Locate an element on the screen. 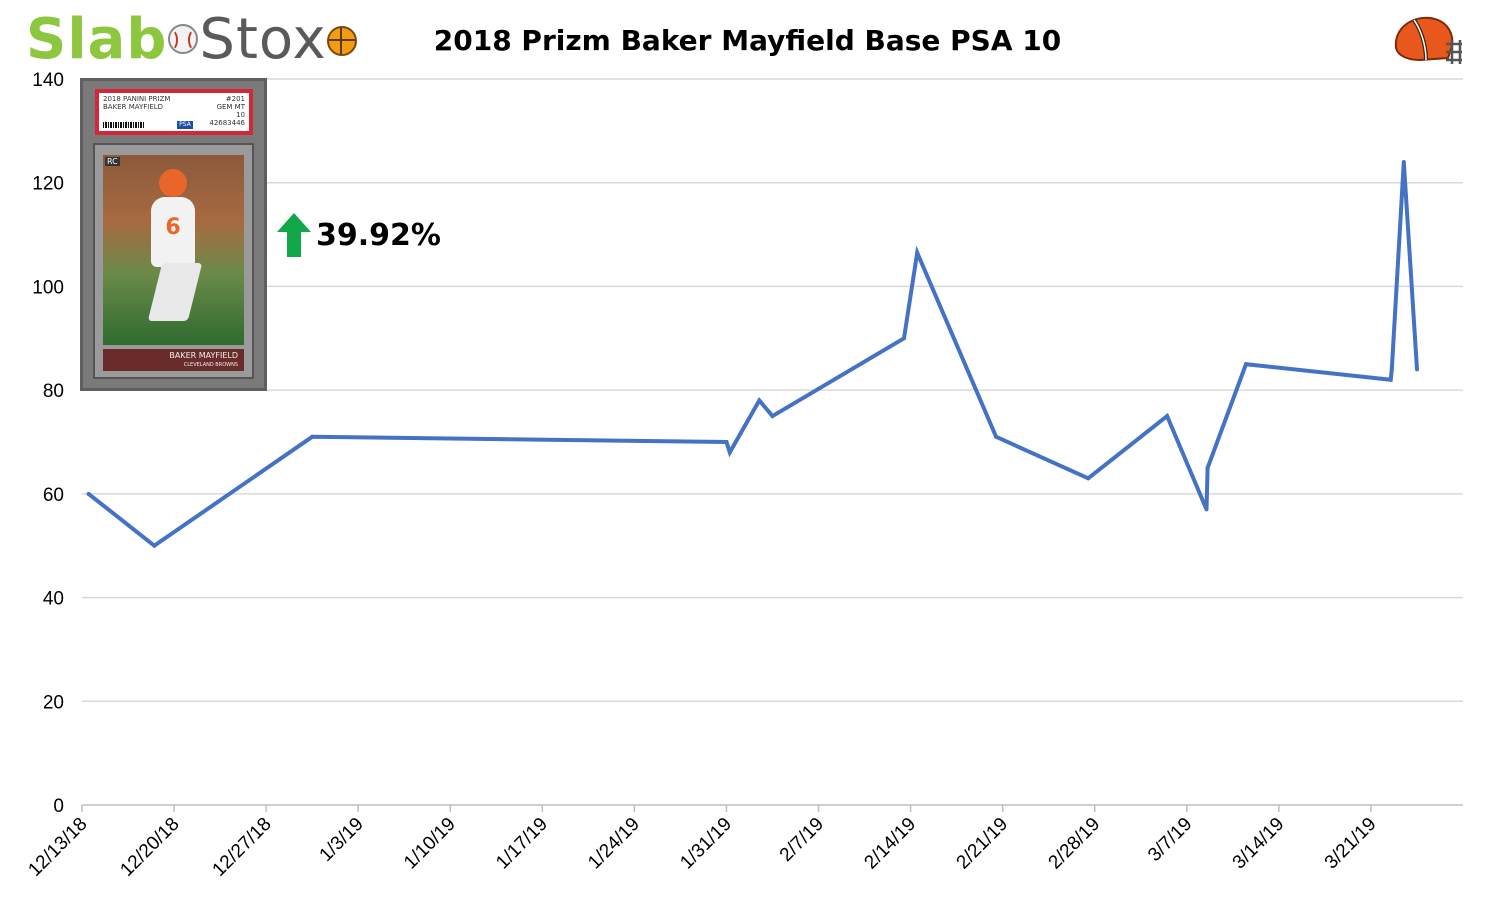 This screenshot has height=910, width=1495. x-tick-label: 3/7/19 is located at coordinates (1170, 840).